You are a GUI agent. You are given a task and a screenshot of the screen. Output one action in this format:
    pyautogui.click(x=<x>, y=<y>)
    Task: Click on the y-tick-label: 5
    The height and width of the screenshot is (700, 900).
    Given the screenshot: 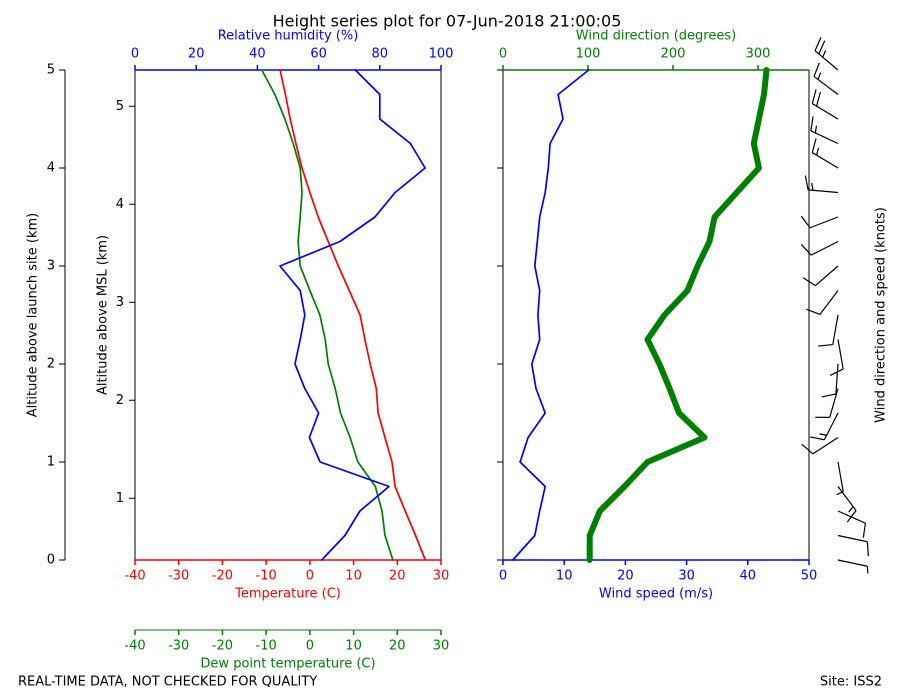 What is the action you would take?
    pyautogui.click(x=51, y=70)
    